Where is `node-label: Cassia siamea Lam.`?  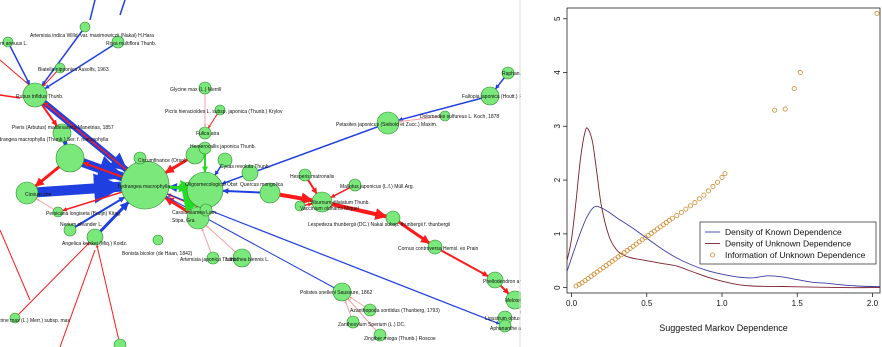 node-label: Cassia siamea Lam. is located at coordinates (194, 213).